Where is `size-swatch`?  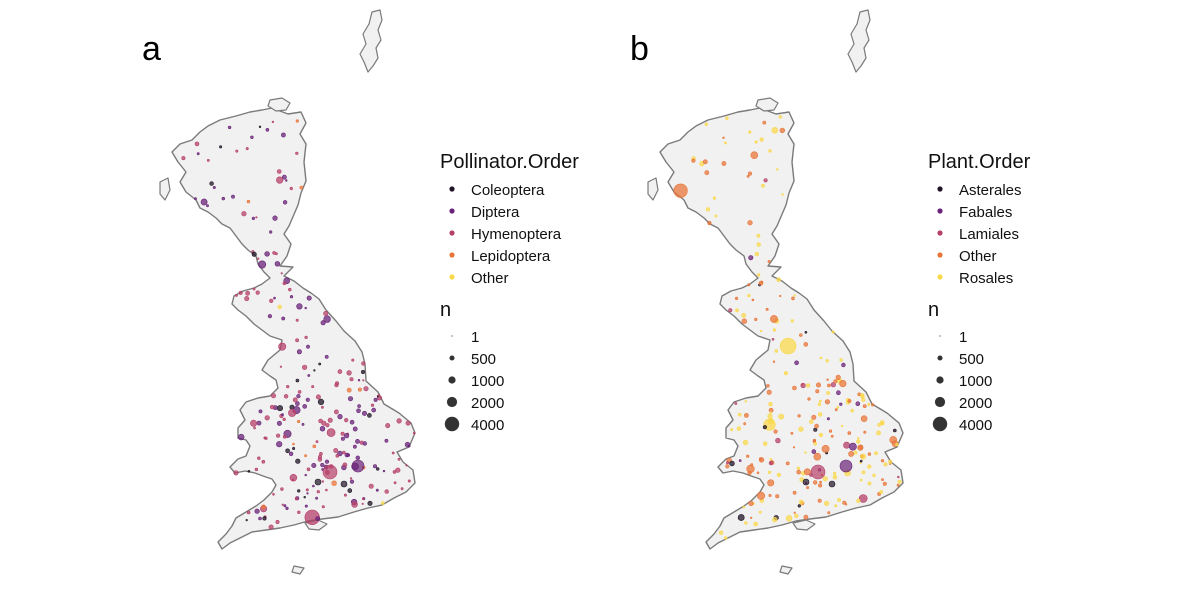 size-swatch is located at coordinates (940, 358).